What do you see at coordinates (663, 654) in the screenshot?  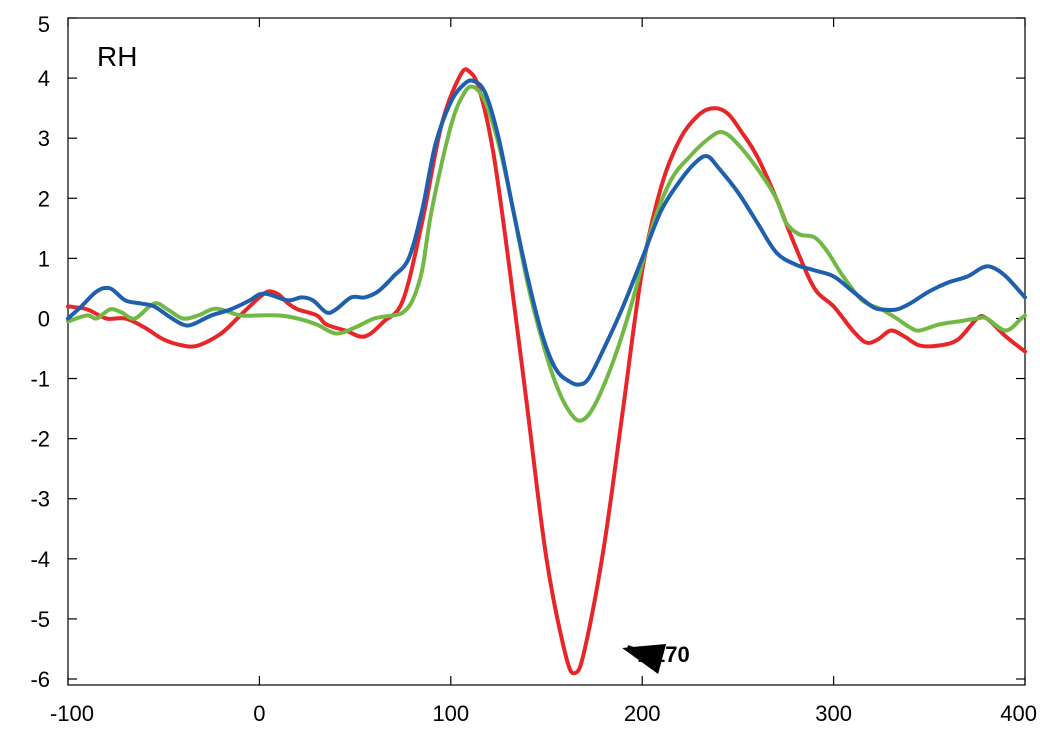 I see `annotation-label: N170` at bounding box center [663, 654].